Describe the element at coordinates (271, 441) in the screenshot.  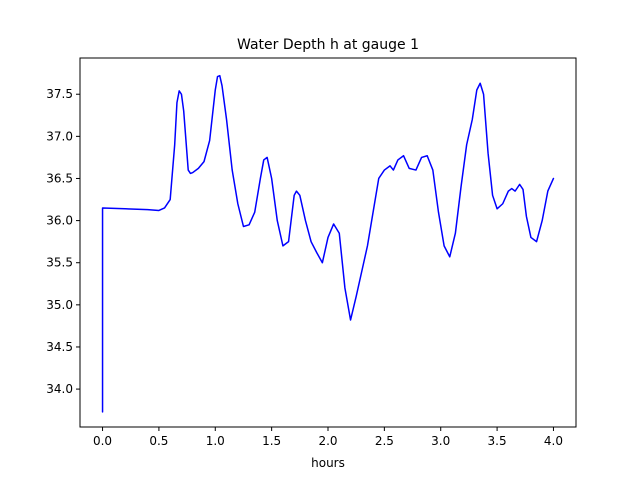
I see `x-tick-label: 1.5` at that location.